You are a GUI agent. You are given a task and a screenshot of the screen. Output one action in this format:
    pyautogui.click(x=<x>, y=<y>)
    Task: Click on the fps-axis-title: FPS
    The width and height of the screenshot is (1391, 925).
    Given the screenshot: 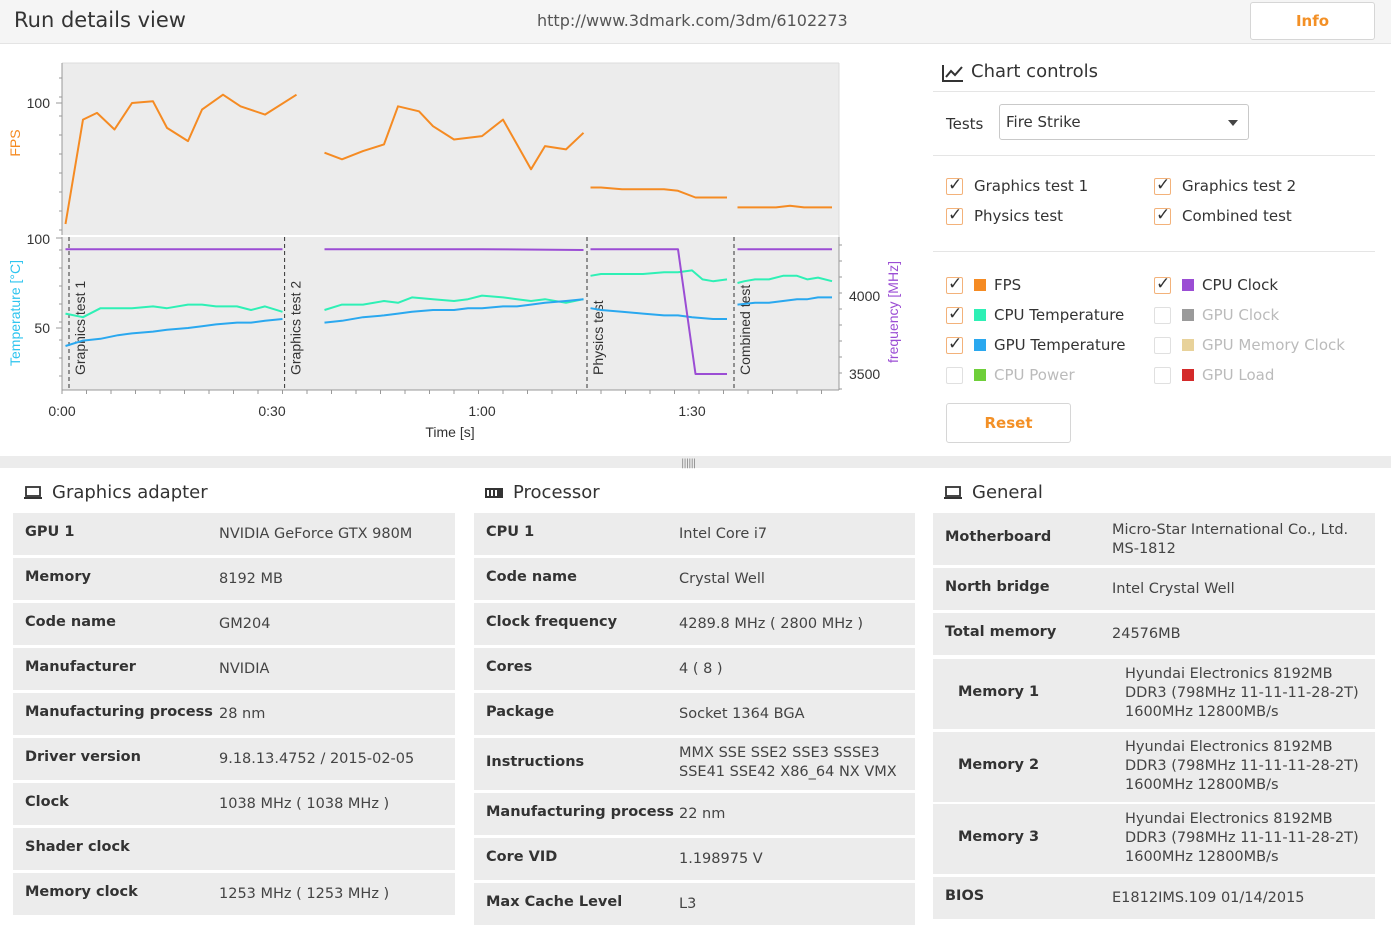 What is the action you would take?
    pyautogui.click(x=15, y=142)
    